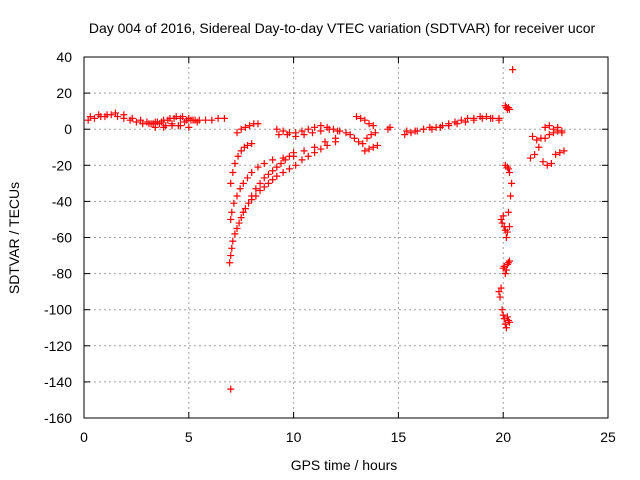 This screenshot has height=480, width=640. What do you see at coordinates (344, 465) in the screenshot?
I see `x-axis-label: GPS time / hours` at bounding box center [344, 465].